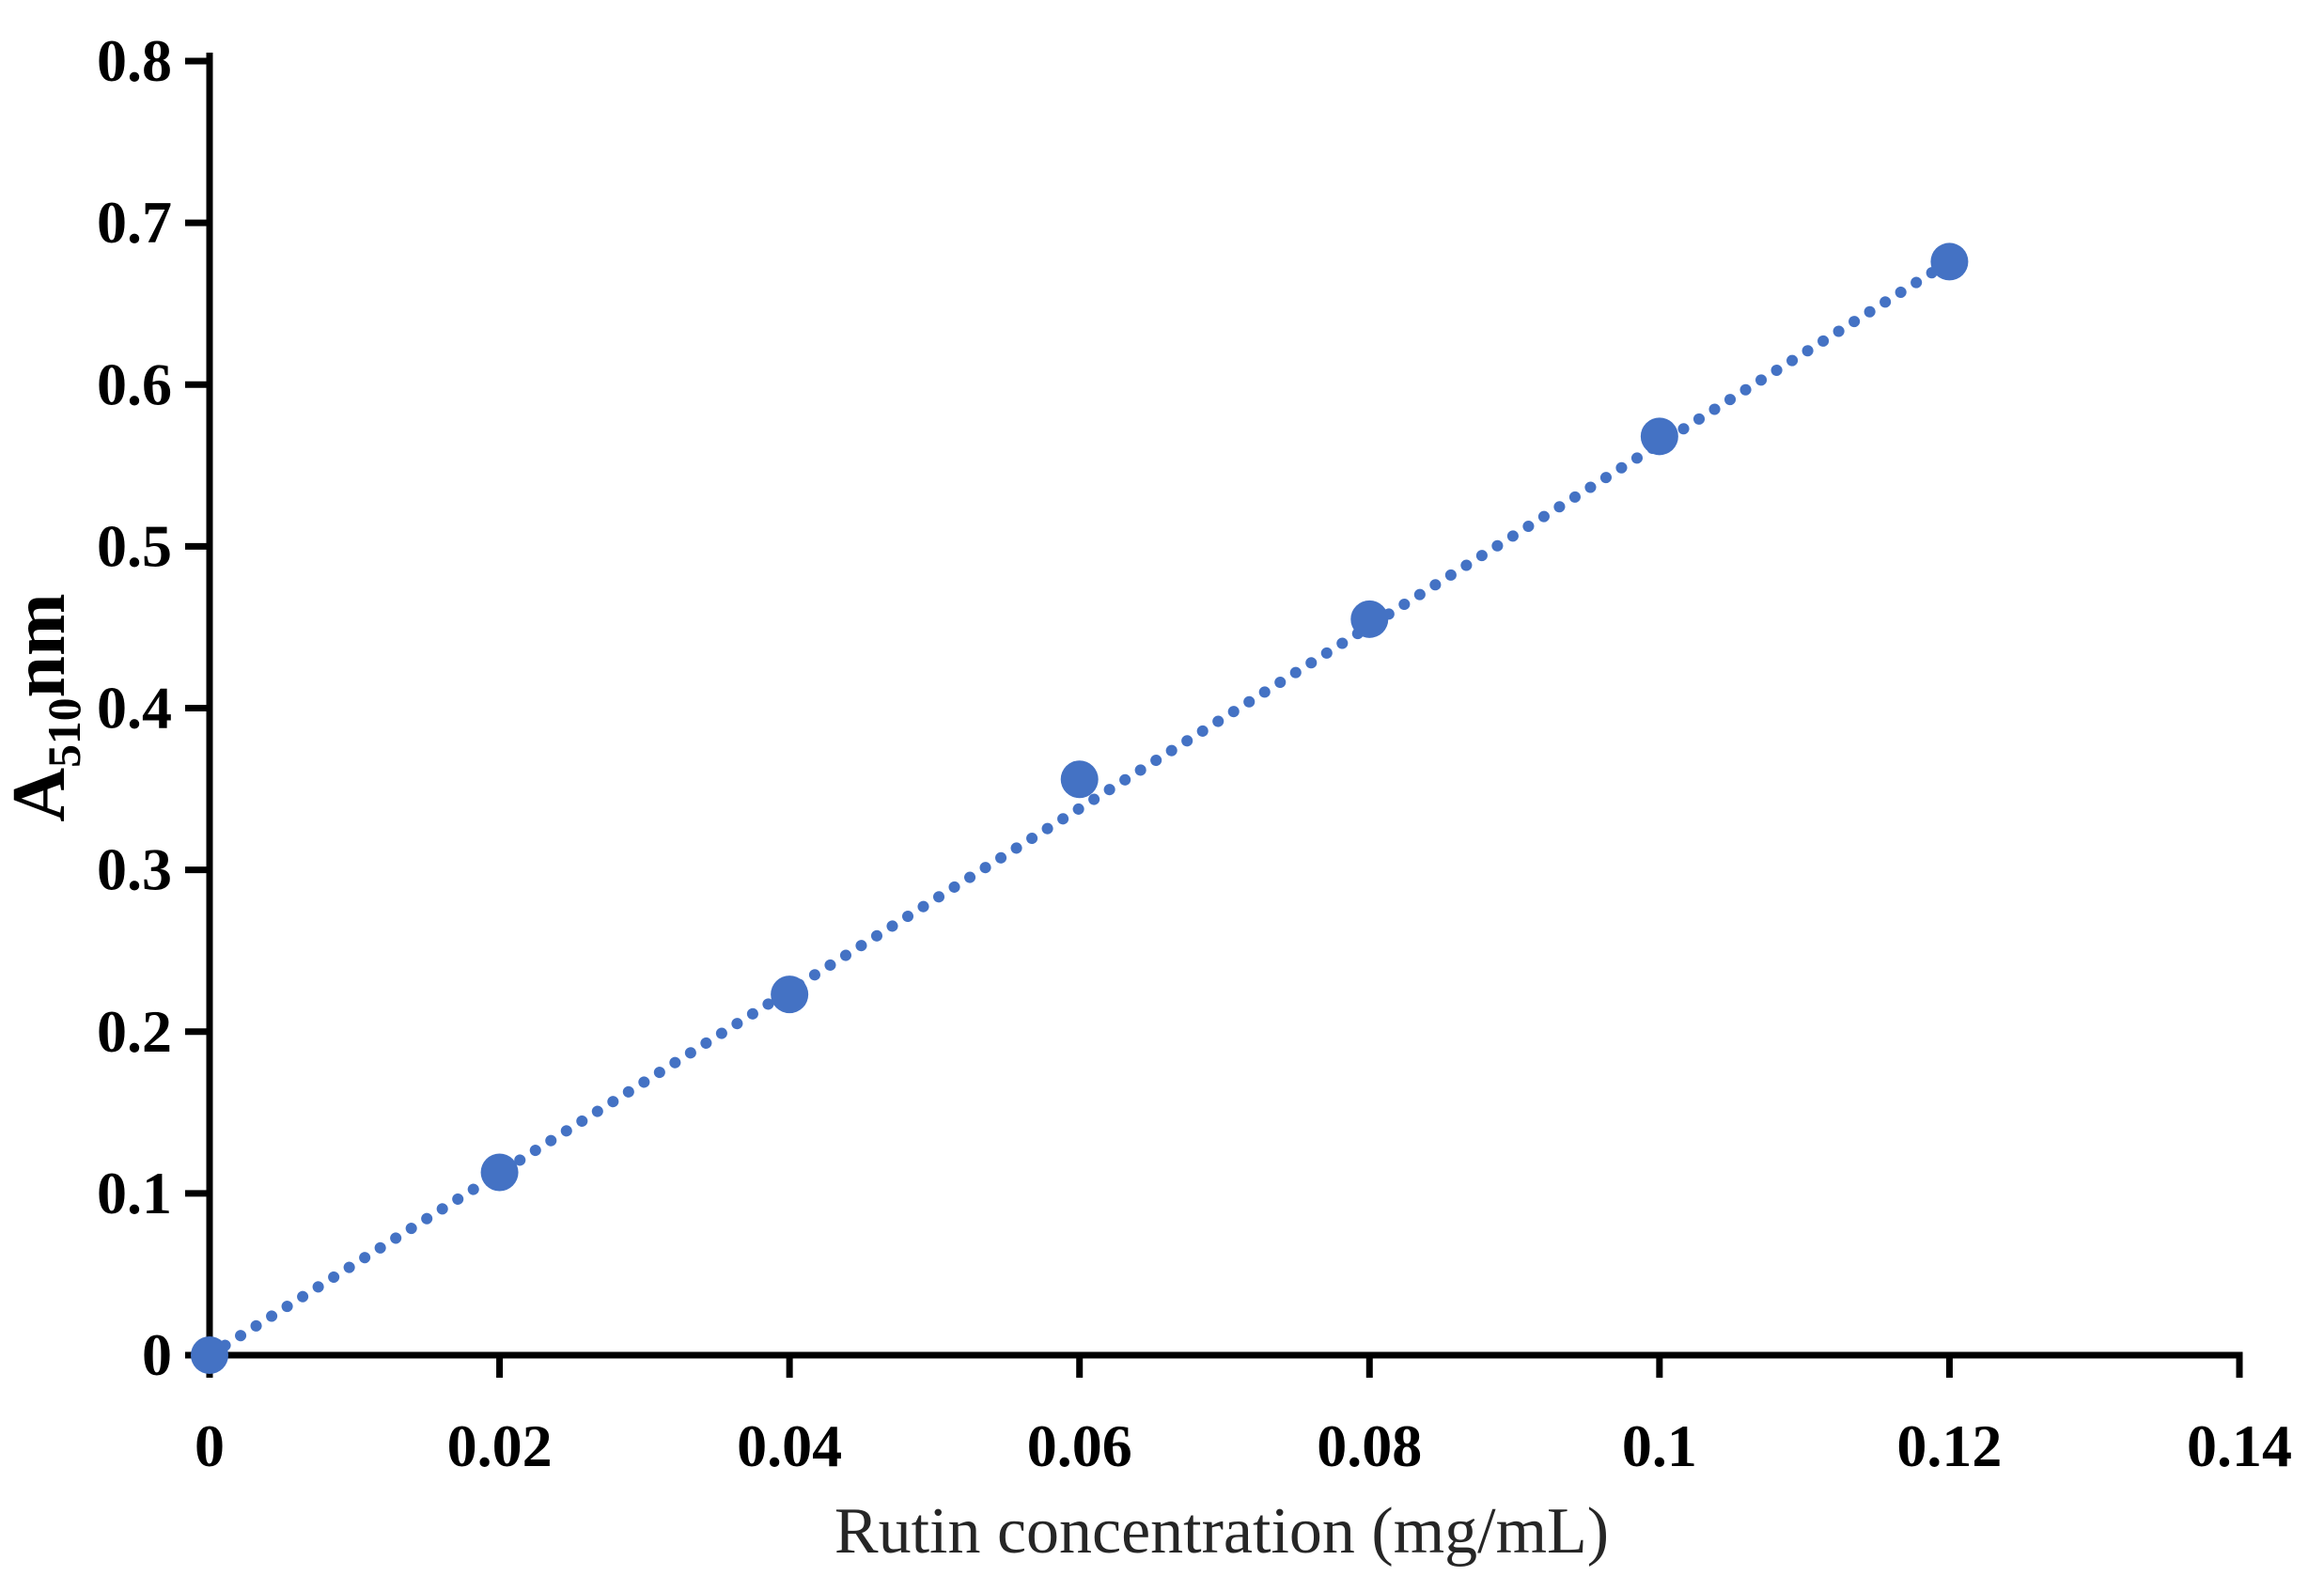  I want to click on x-tick-label: 0.08, so click(1369, 1445).